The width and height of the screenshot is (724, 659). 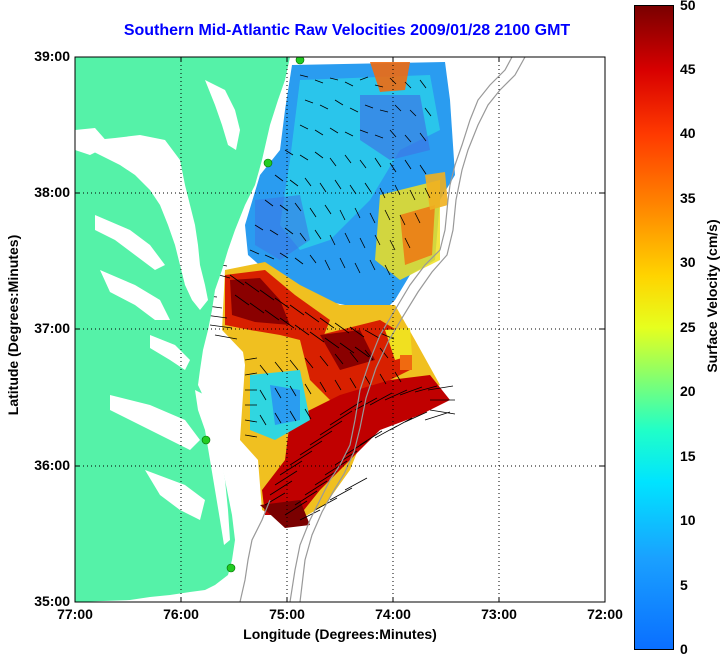 I want to click on colorbar, so click(x=654, y=327).